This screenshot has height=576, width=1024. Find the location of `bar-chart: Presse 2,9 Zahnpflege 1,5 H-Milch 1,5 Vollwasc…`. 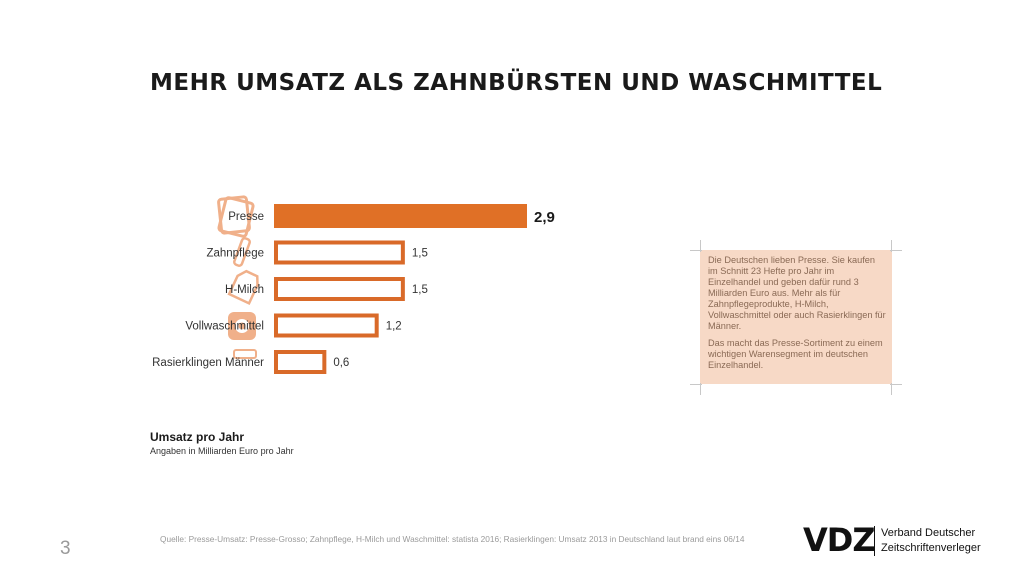

bar-chart: Presse 2,9 Zahnpflege 1,5 H-Milch 1,5 Vollwasc… is located at coordinates (353, 284).